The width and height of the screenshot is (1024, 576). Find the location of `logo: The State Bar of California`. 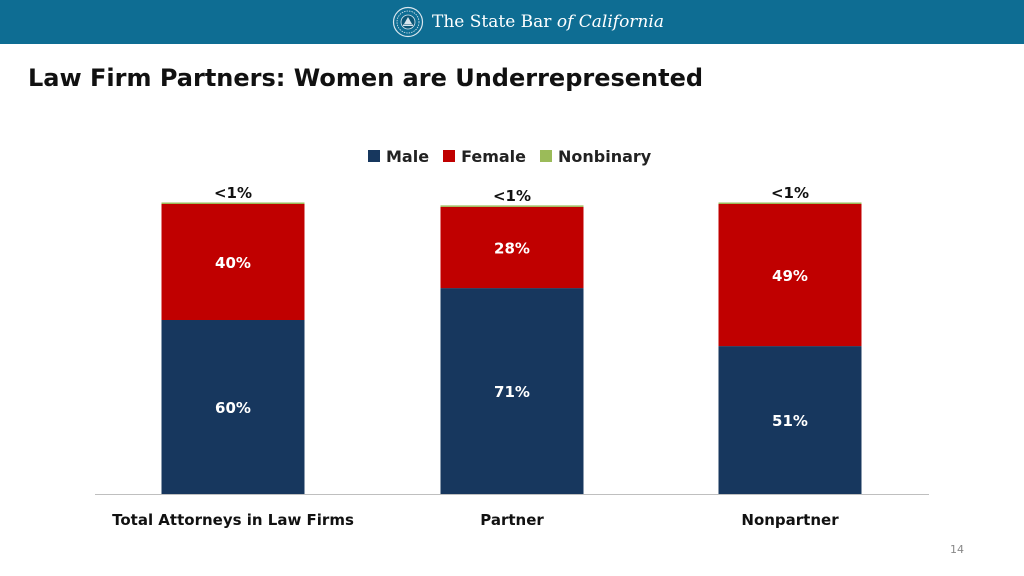

logo: The State Bar of California is located at coordinates (528, 22).